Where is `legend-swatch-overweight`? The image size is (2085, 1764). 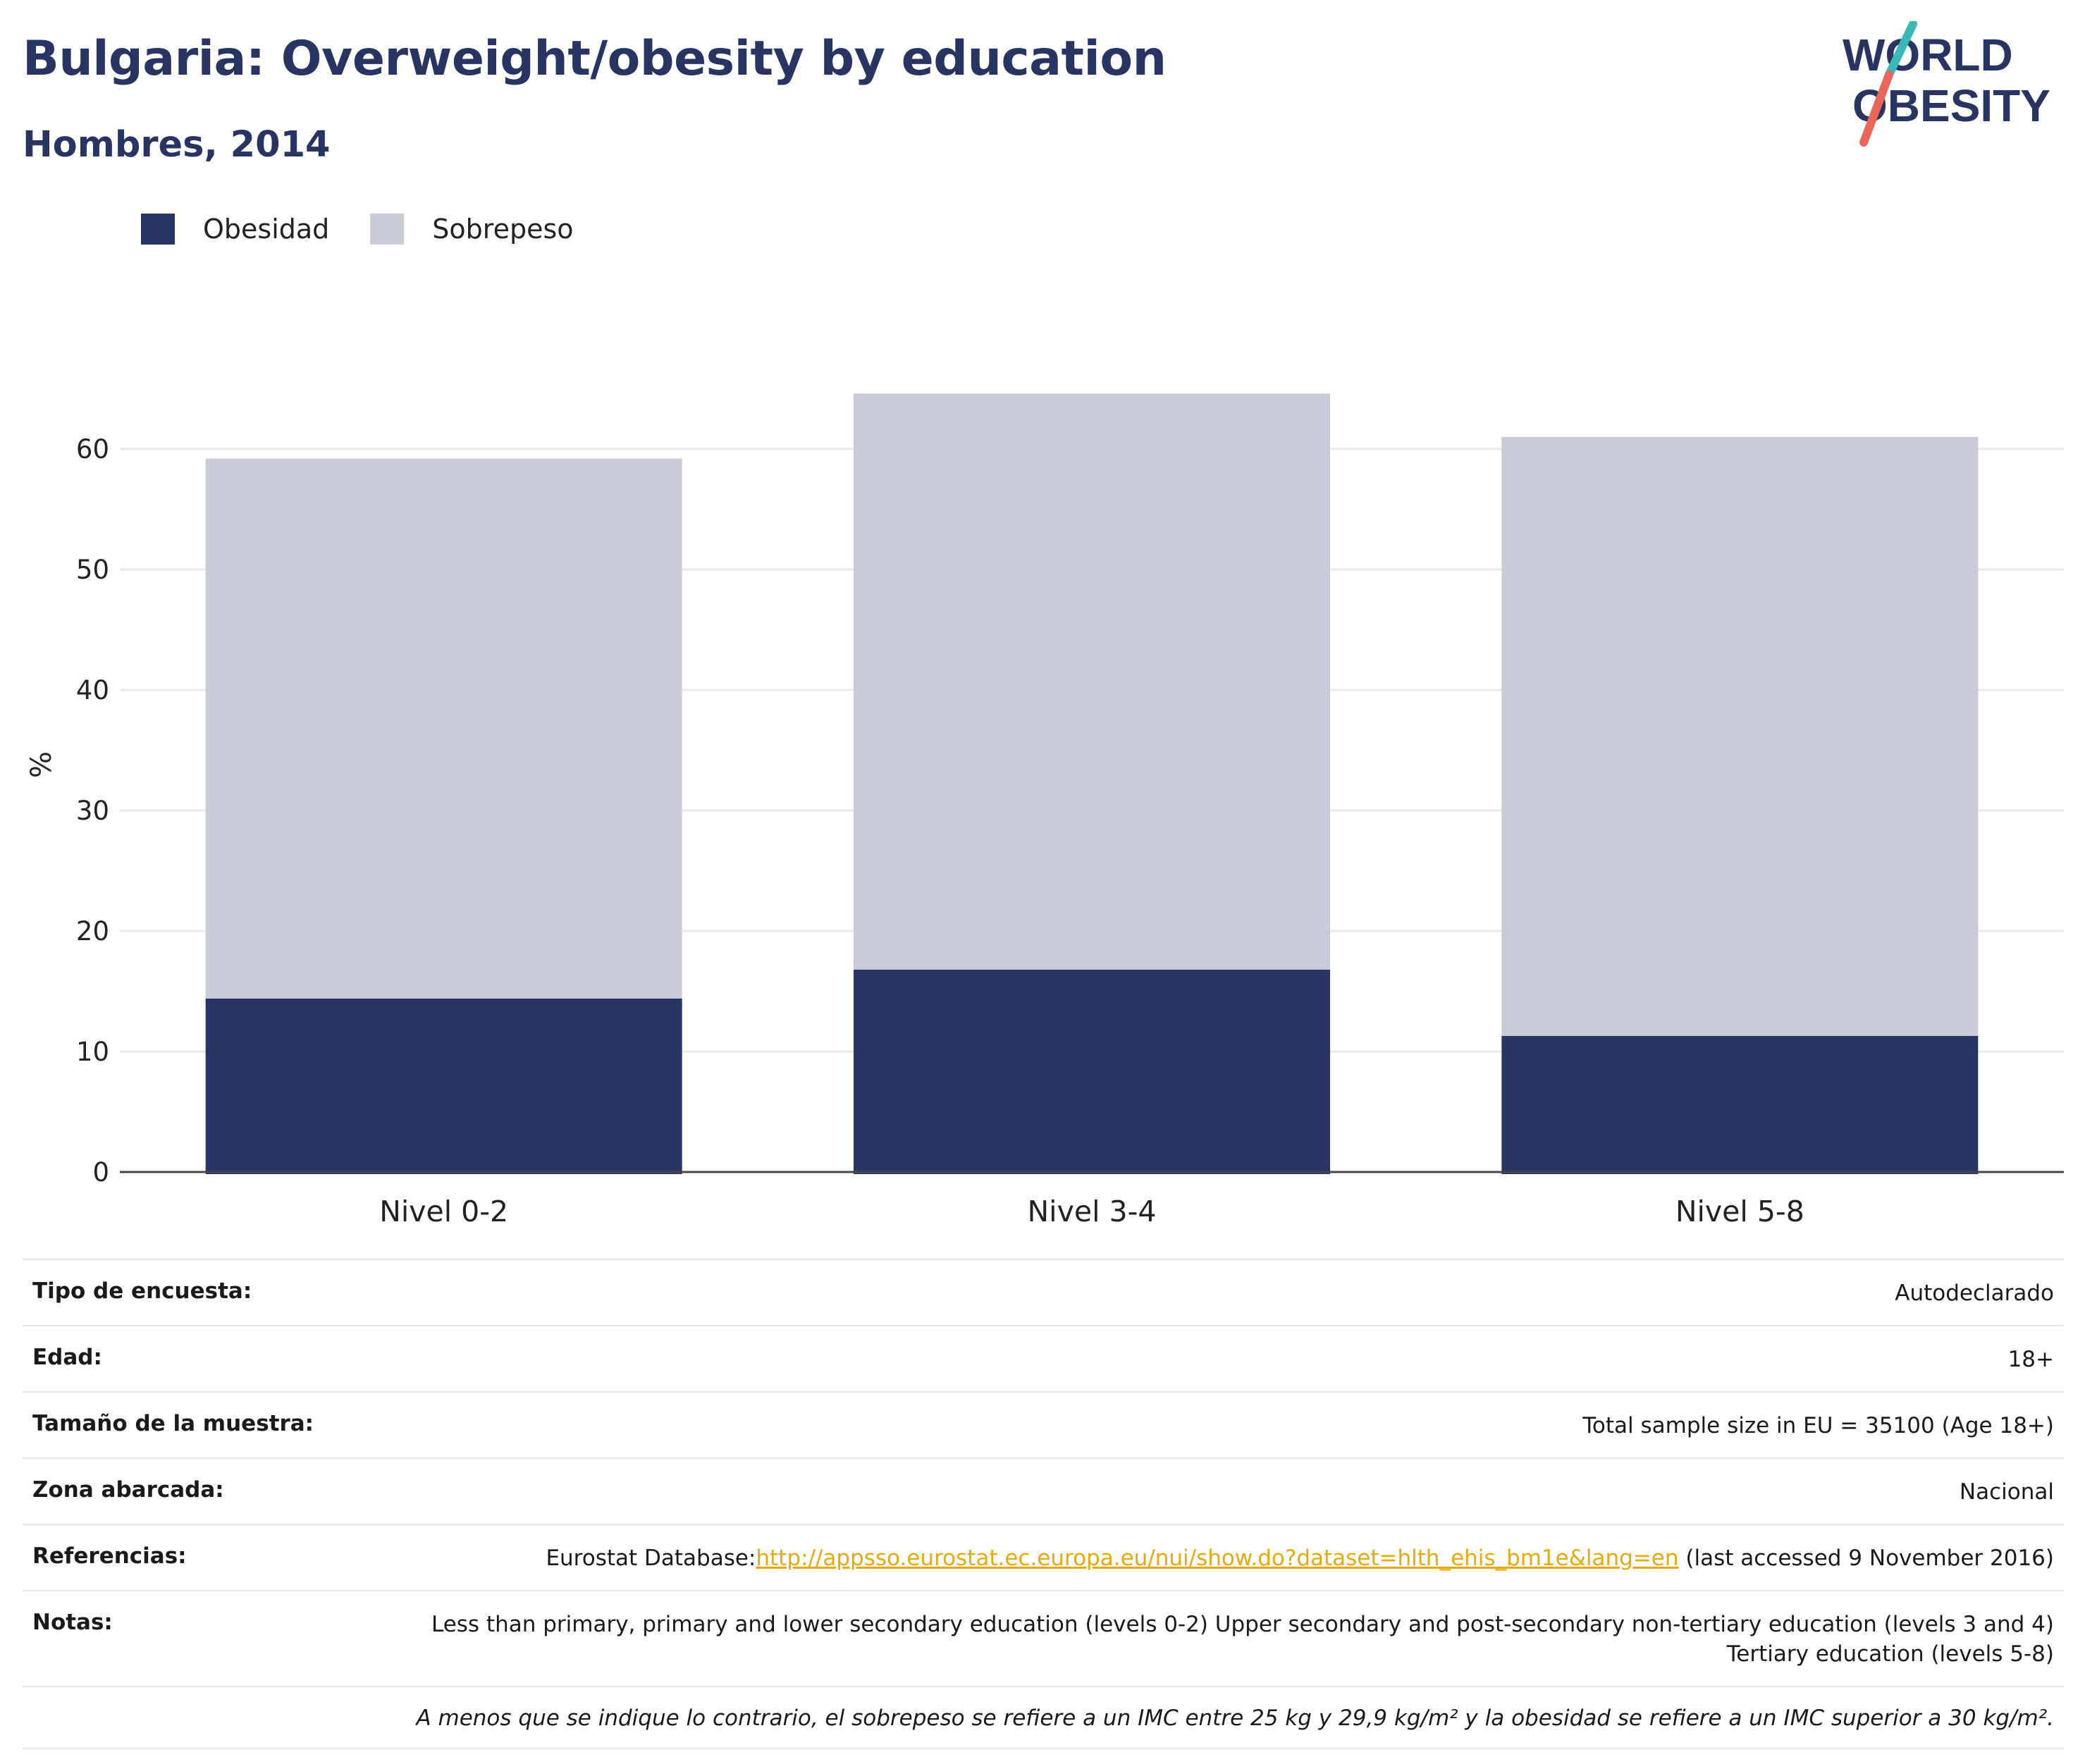
legend-swatch-overweight is located at coordinates (387, 229).